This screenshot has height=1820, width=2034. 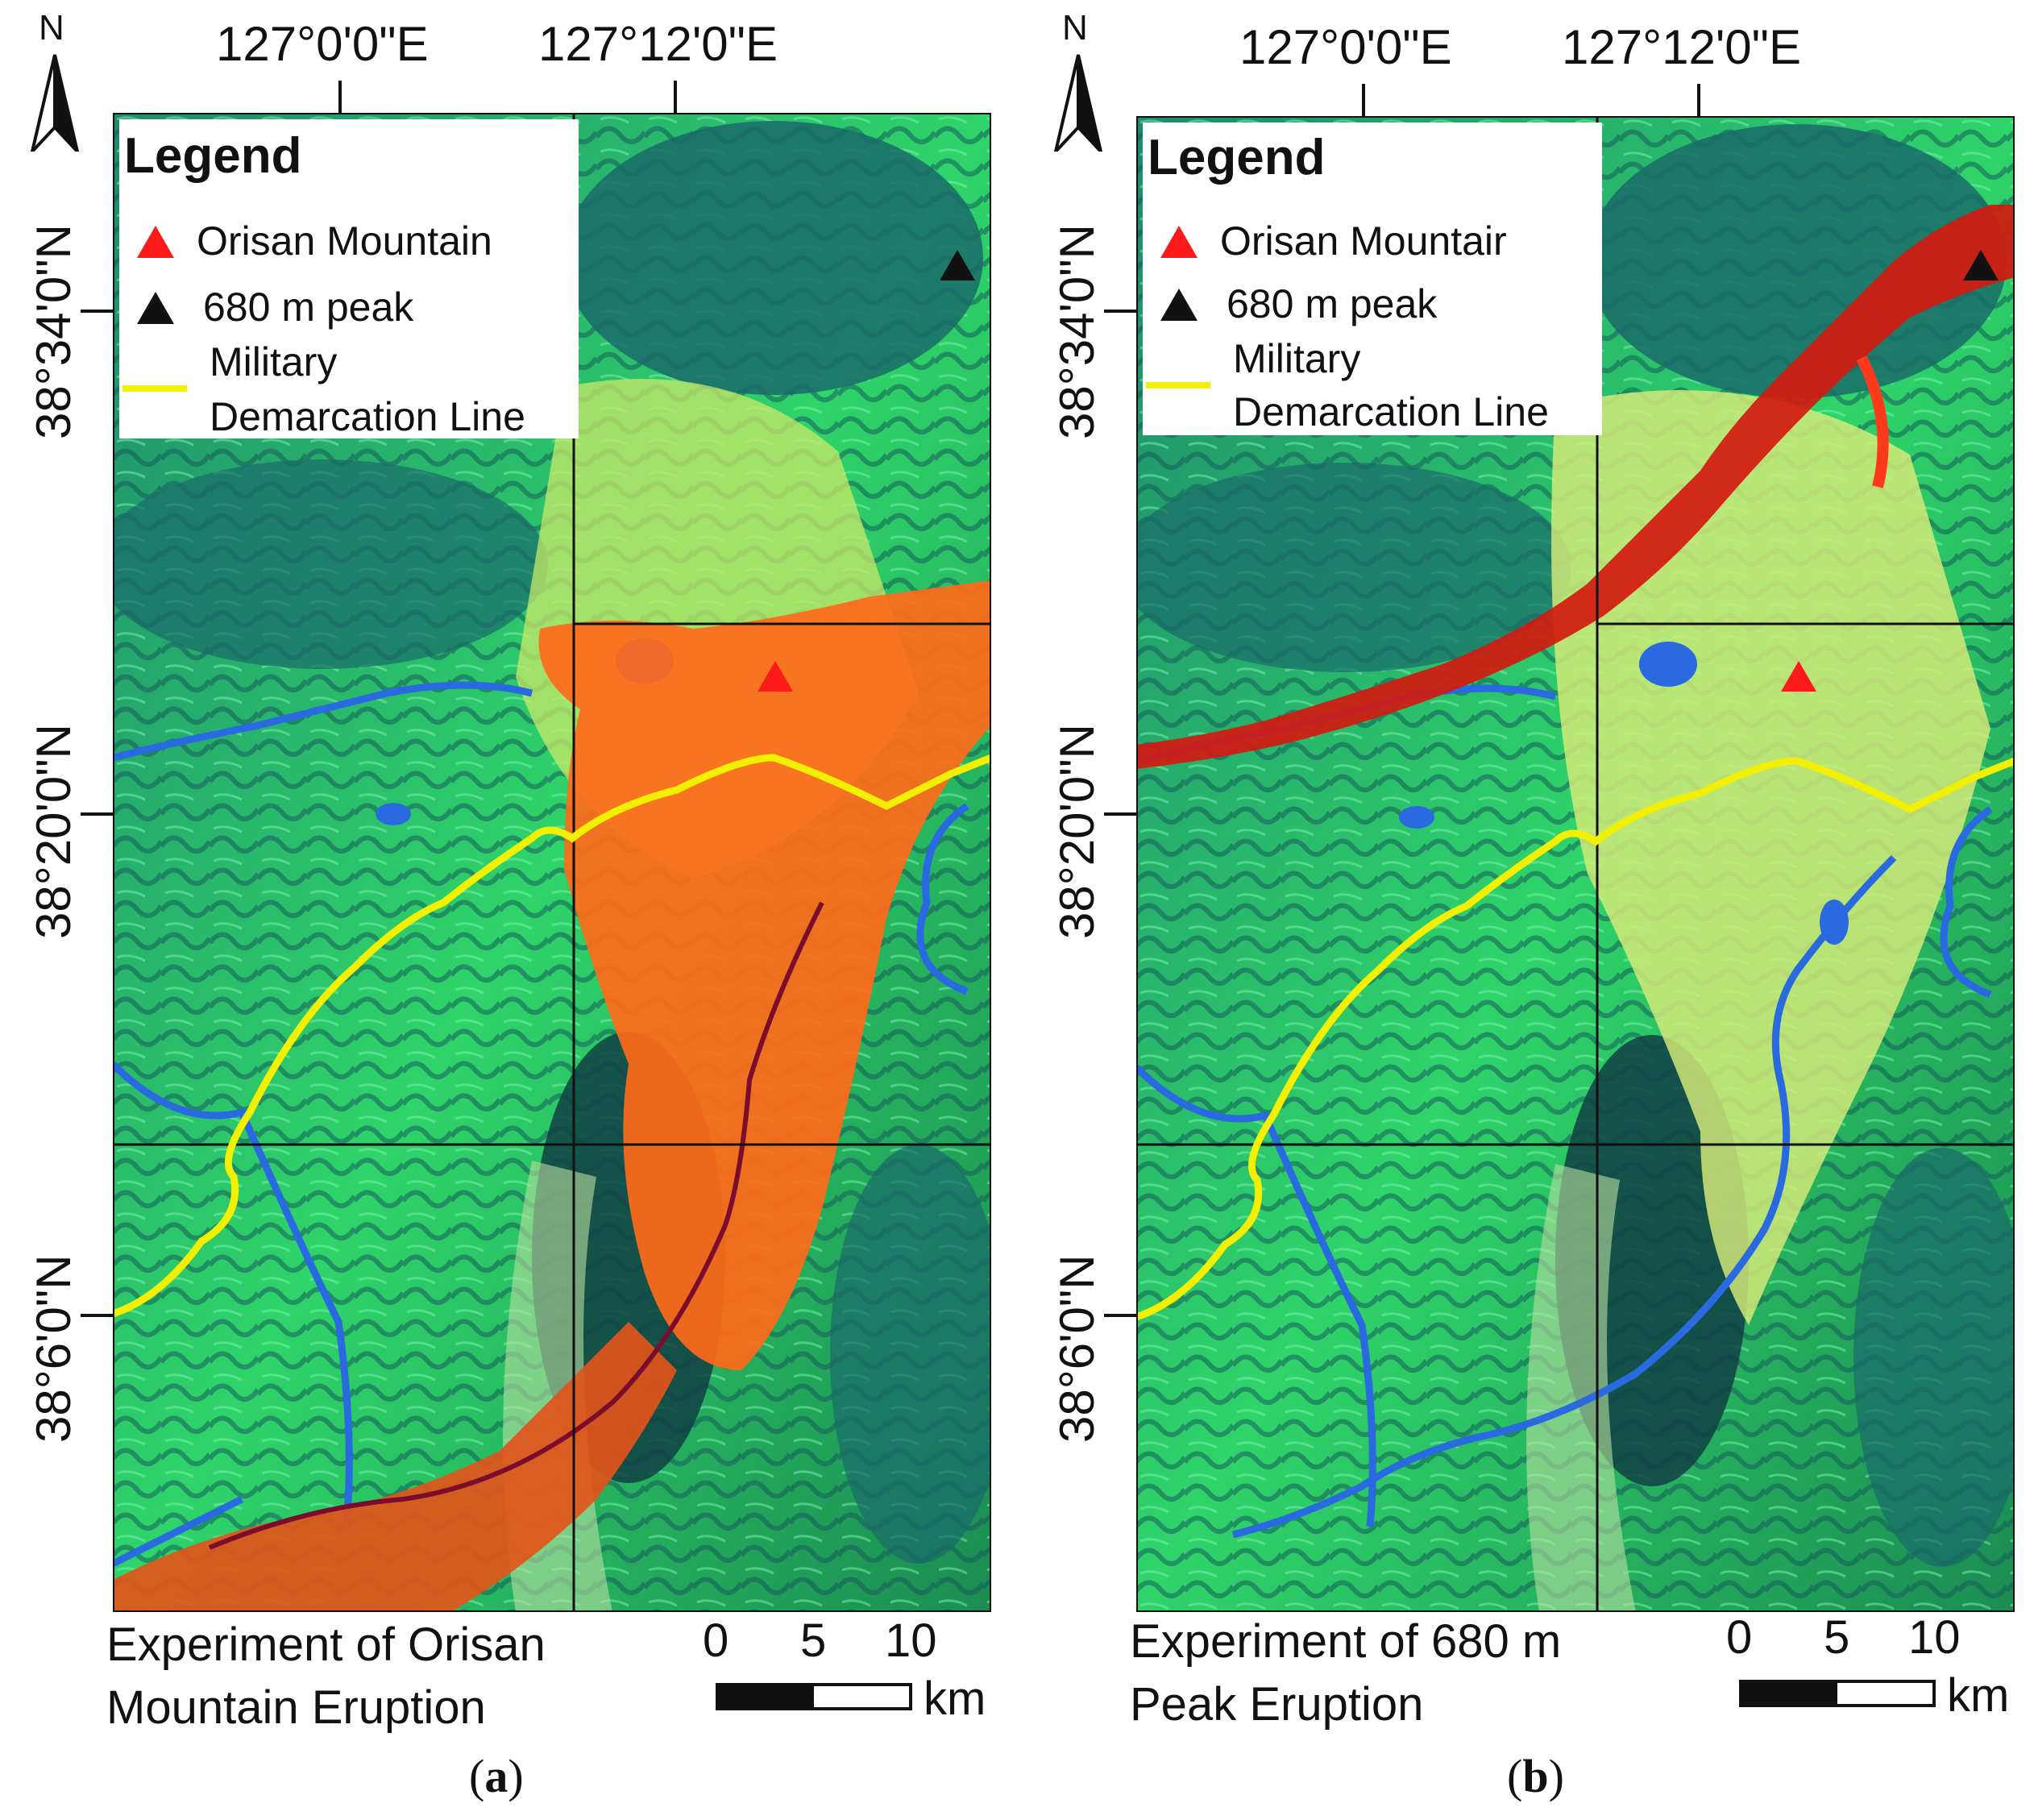 I want to click on valley-south, so click(x=1581, y=1388).